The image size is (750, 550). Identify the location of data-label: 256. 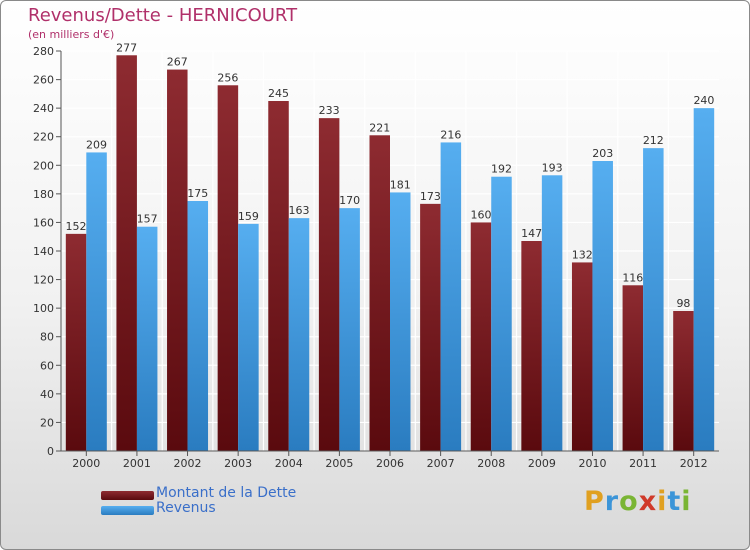
(227, 77).